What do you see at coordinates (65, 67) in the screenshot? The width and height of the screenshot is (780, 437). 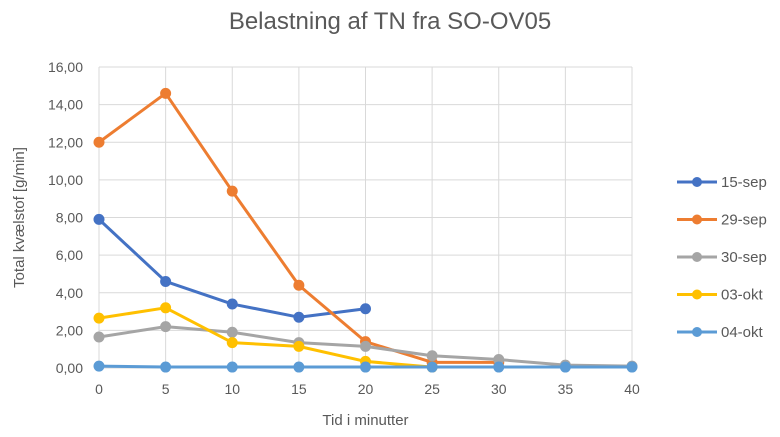 I see `y-tick-label: 16,00` at bounding box center [65, 67].